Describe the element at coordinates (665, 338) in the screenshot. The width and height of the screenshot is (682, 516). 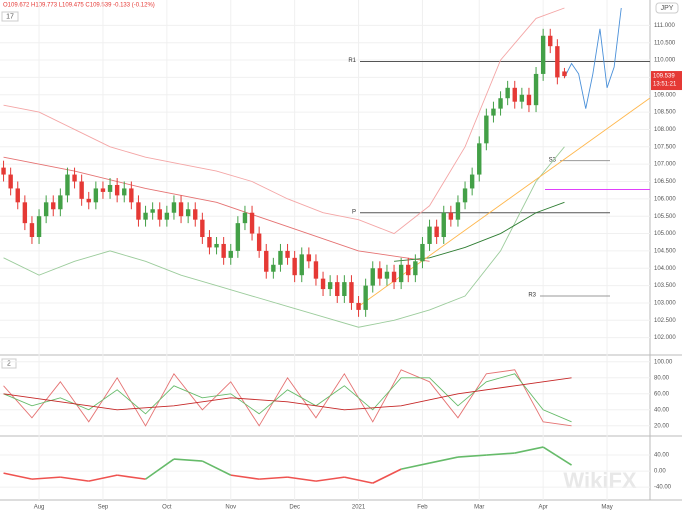
I see `y-tick-label: 102.000` at that location.